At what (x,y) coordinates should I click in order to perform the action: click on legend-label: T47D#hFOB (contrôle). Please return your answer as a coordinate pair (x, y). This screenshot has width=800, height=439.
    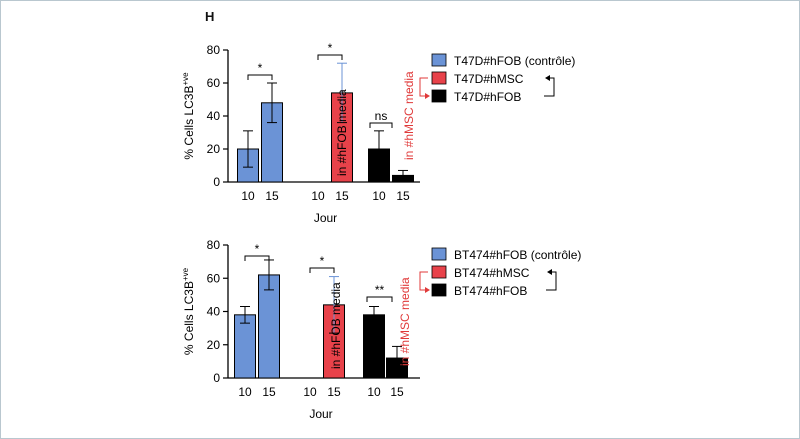
    Looking at the image, I should click on (514, 61).